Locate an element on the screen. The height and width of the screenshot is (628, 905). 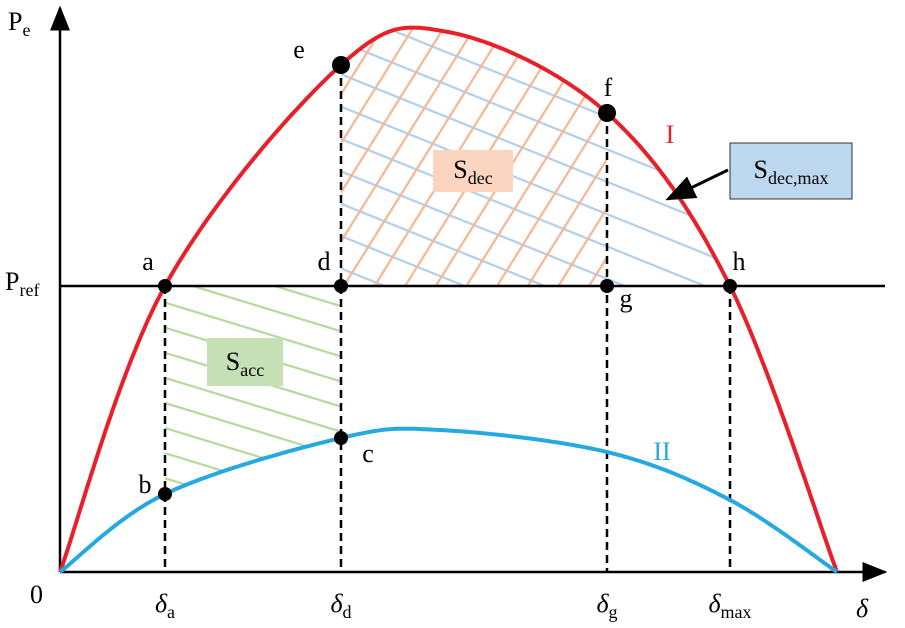
angle-label: δa is located at coordinates (165, 605).